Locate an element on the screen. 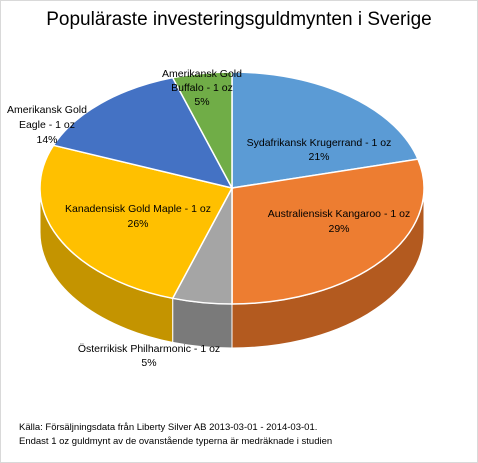 The width and height of the screenshot is (478, 463). label-maple-percent: 26% is located at coordinates (137, 224).